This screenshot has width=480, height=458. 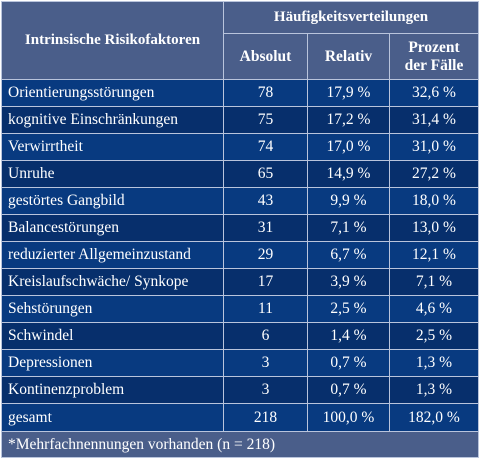 I want to click on table-row: Balancestörungen 31 7,1 % 13,0 %, so click(x=240, y=228).